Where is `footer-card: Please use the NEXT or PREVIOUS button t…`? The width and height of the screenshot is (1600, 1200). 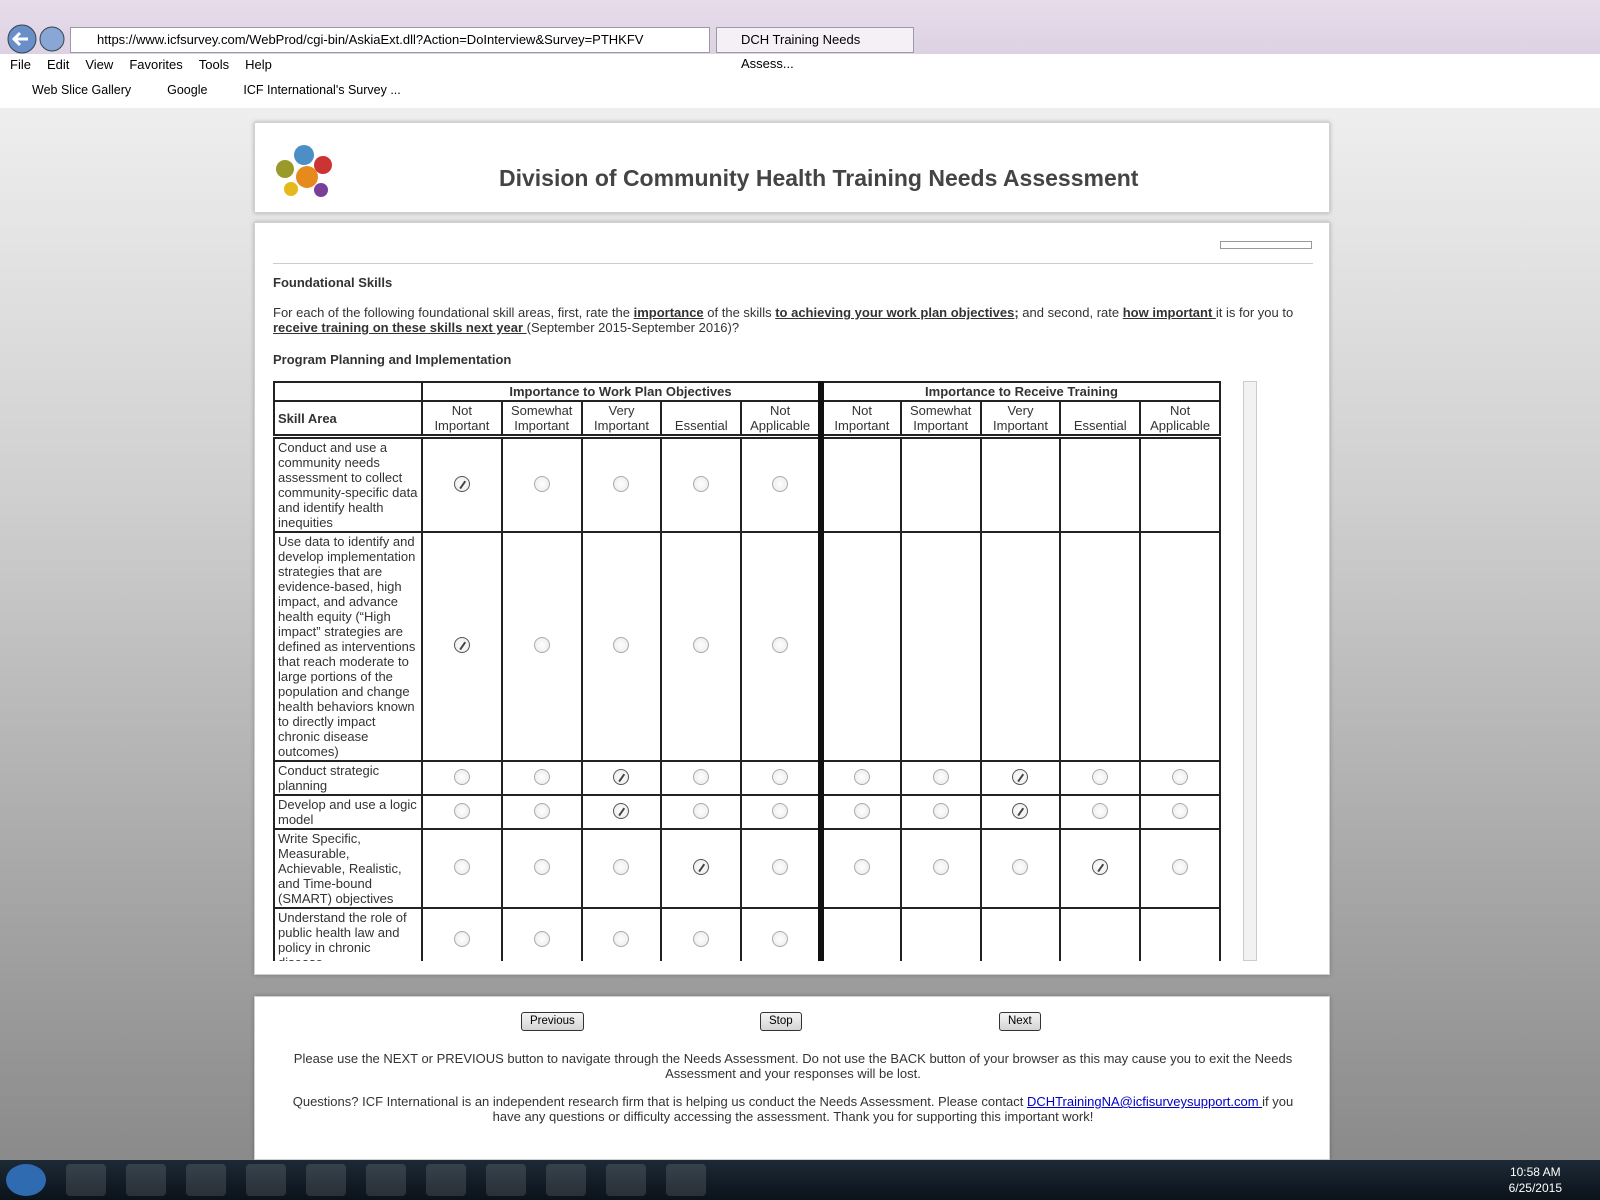 footer-card: Please use the NEXT or PREVIOUS button t… is located at coordinates (792, 1078).